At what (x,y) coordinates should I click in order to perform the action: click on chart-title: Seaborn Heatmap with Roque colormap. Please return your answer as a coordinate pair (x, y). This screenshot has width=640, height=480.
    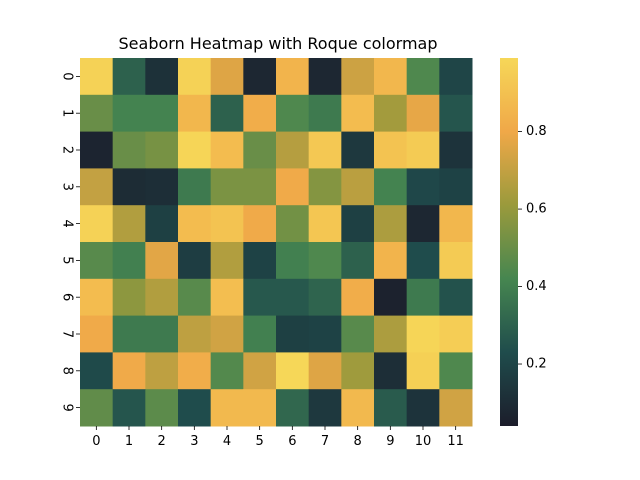
    Looking at the image, I should click on (278, 43).